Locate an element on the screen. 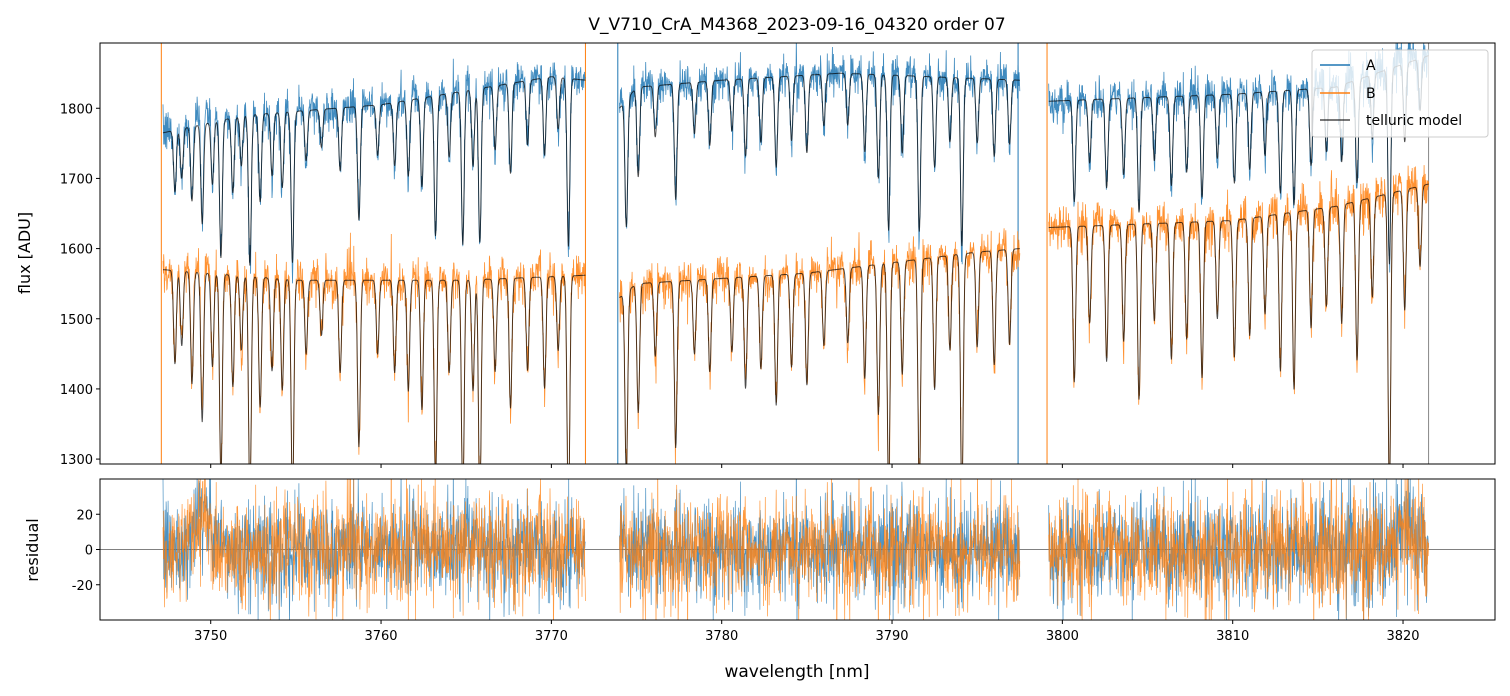 This screenshot has width=1510, height=696. residual-y-label: residual is located at coordinates (32, 549).